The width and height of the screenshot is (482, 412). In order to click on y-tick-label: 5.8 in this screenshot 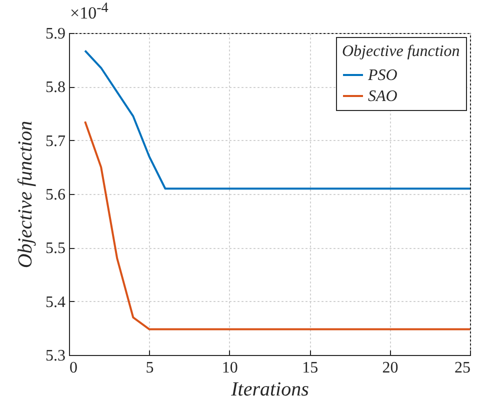, I will do `click(56, 87)`.